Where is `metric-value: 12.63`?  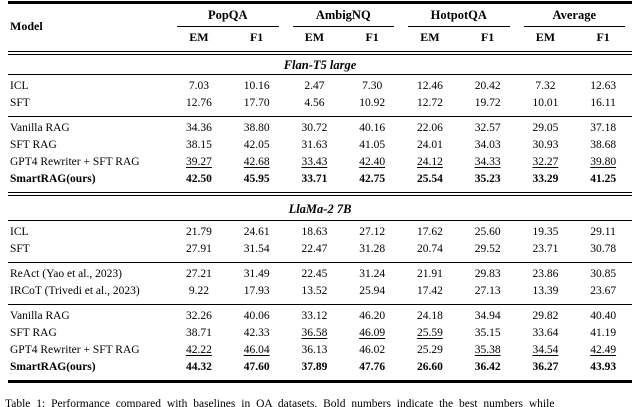 metric-value: 12.63 is located at coordinates (603, 86).